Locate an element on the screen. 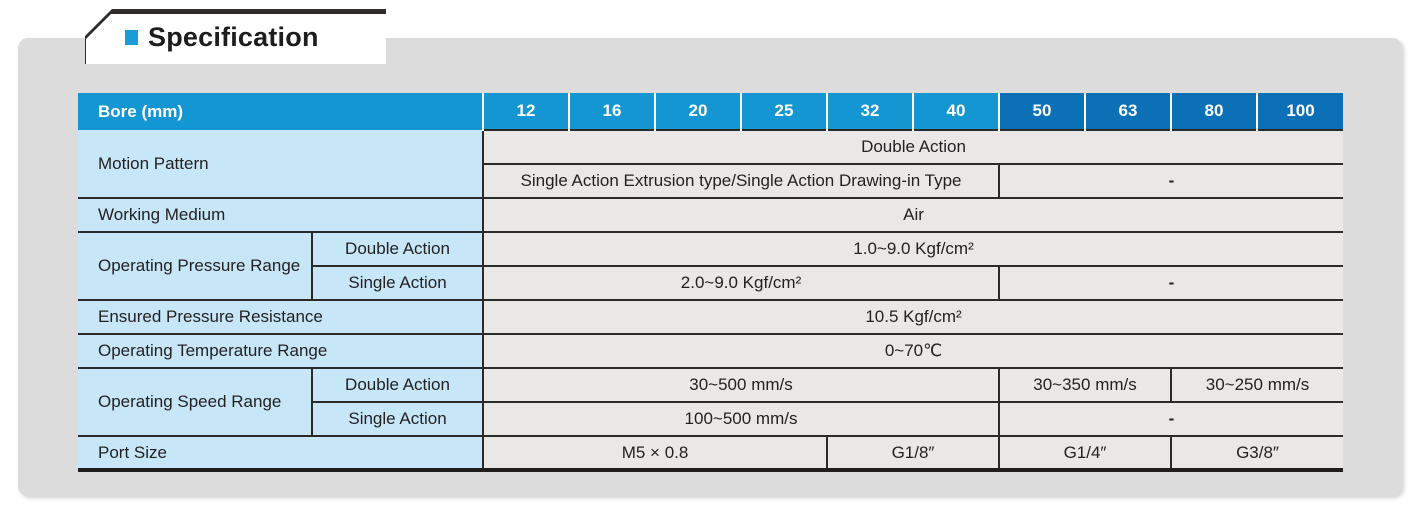 The height and width of the screenshot is (509, 1413). row-port-size: Port Size M5 × 0.8 G1/8″ G1/4″ G3/8″ is located at coordinates (711, 453).